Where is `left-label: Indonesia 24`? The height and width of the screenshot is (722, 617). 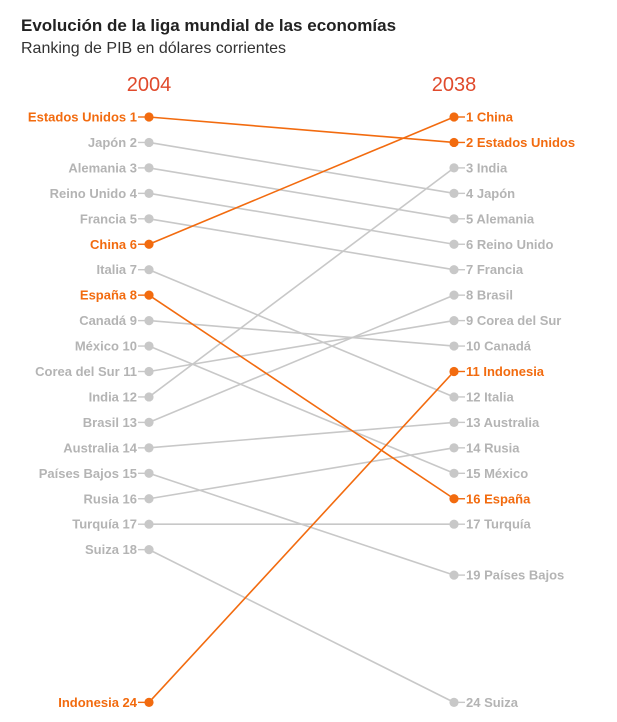
left-label: Indonesia 24 is located at coordinates (98, 702).